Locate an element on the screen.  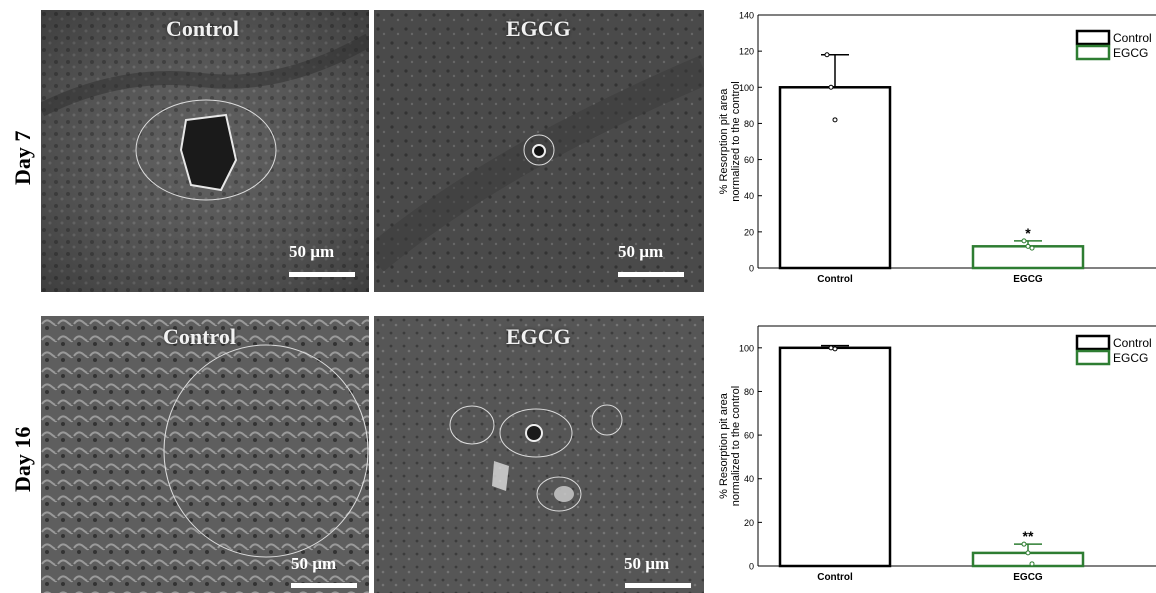
significance-label: ** is located at coordinates (1028, 536).